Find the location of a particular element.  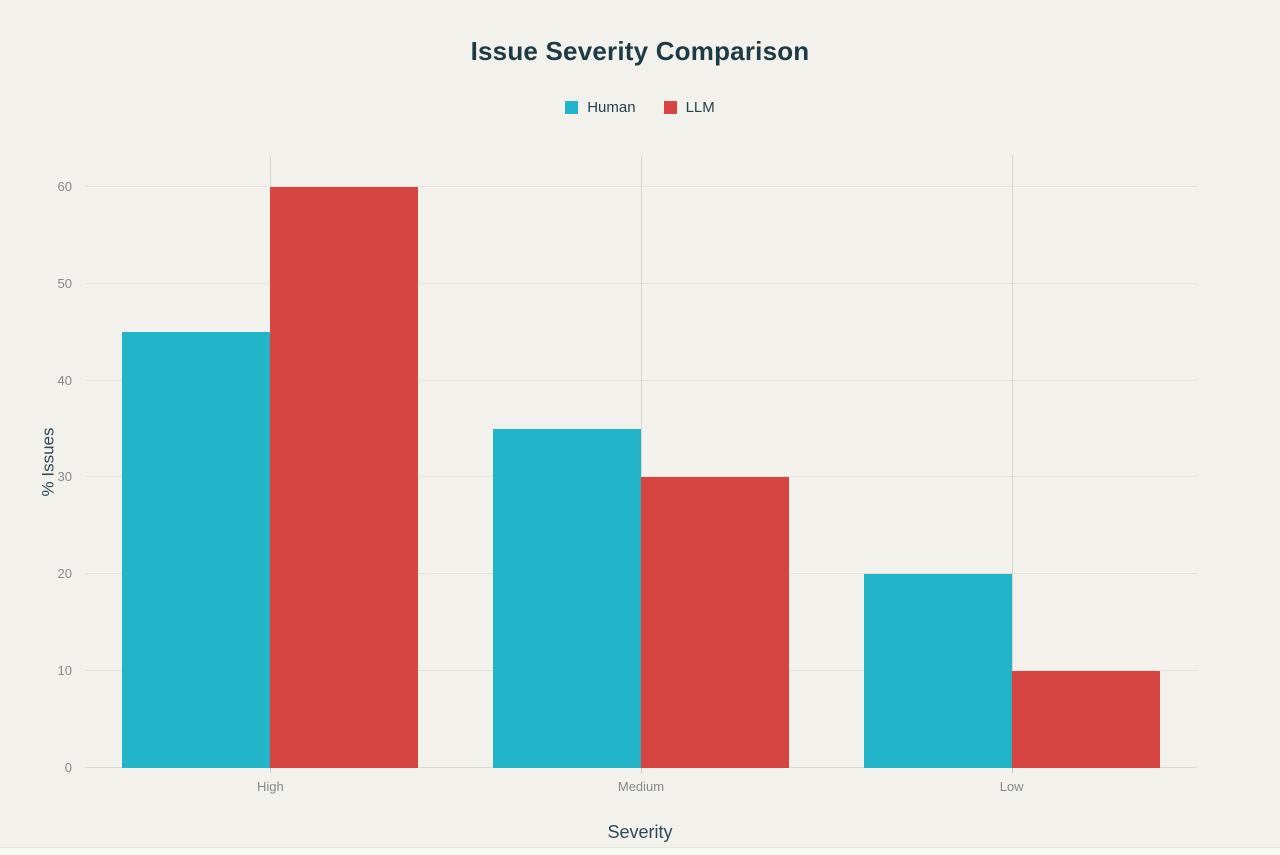

x-tick-mark-low is located at coordinates (1012, 770).